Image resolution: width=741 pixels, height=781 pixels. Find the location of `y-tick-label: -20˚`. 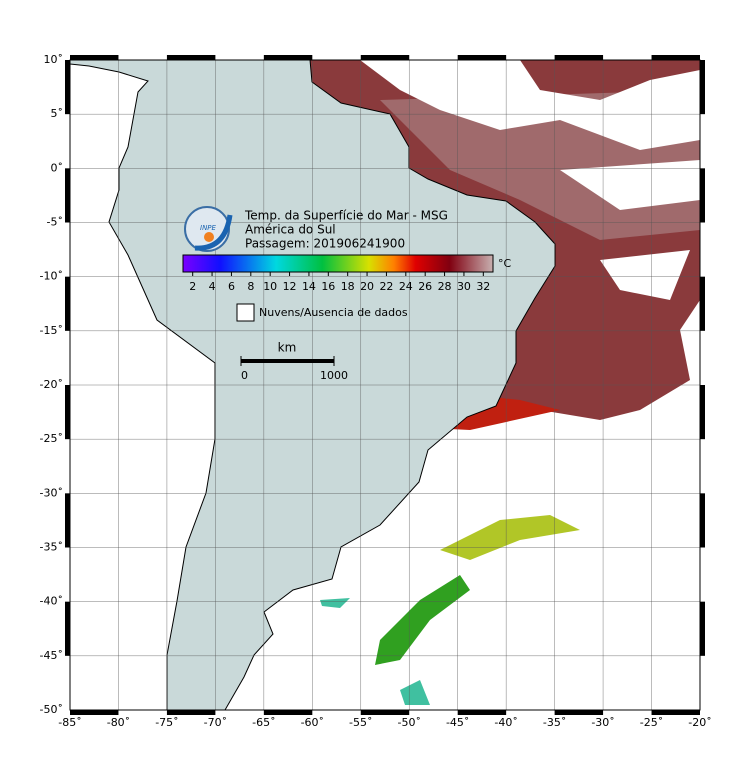

y-tick-label: -20˚ is located at coordinates (51, 384).